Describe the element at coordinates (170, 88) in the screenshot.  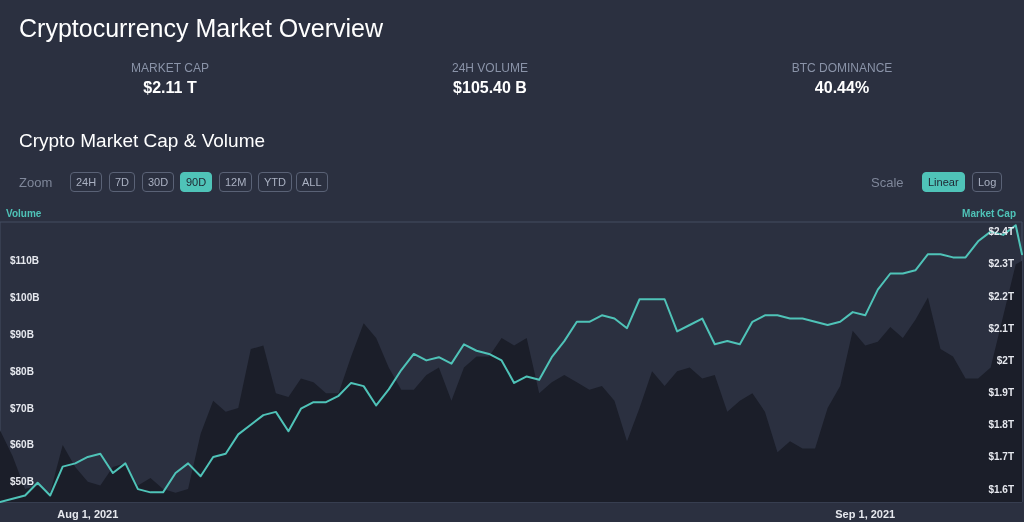
I see `text: $2.11 T` at that location.